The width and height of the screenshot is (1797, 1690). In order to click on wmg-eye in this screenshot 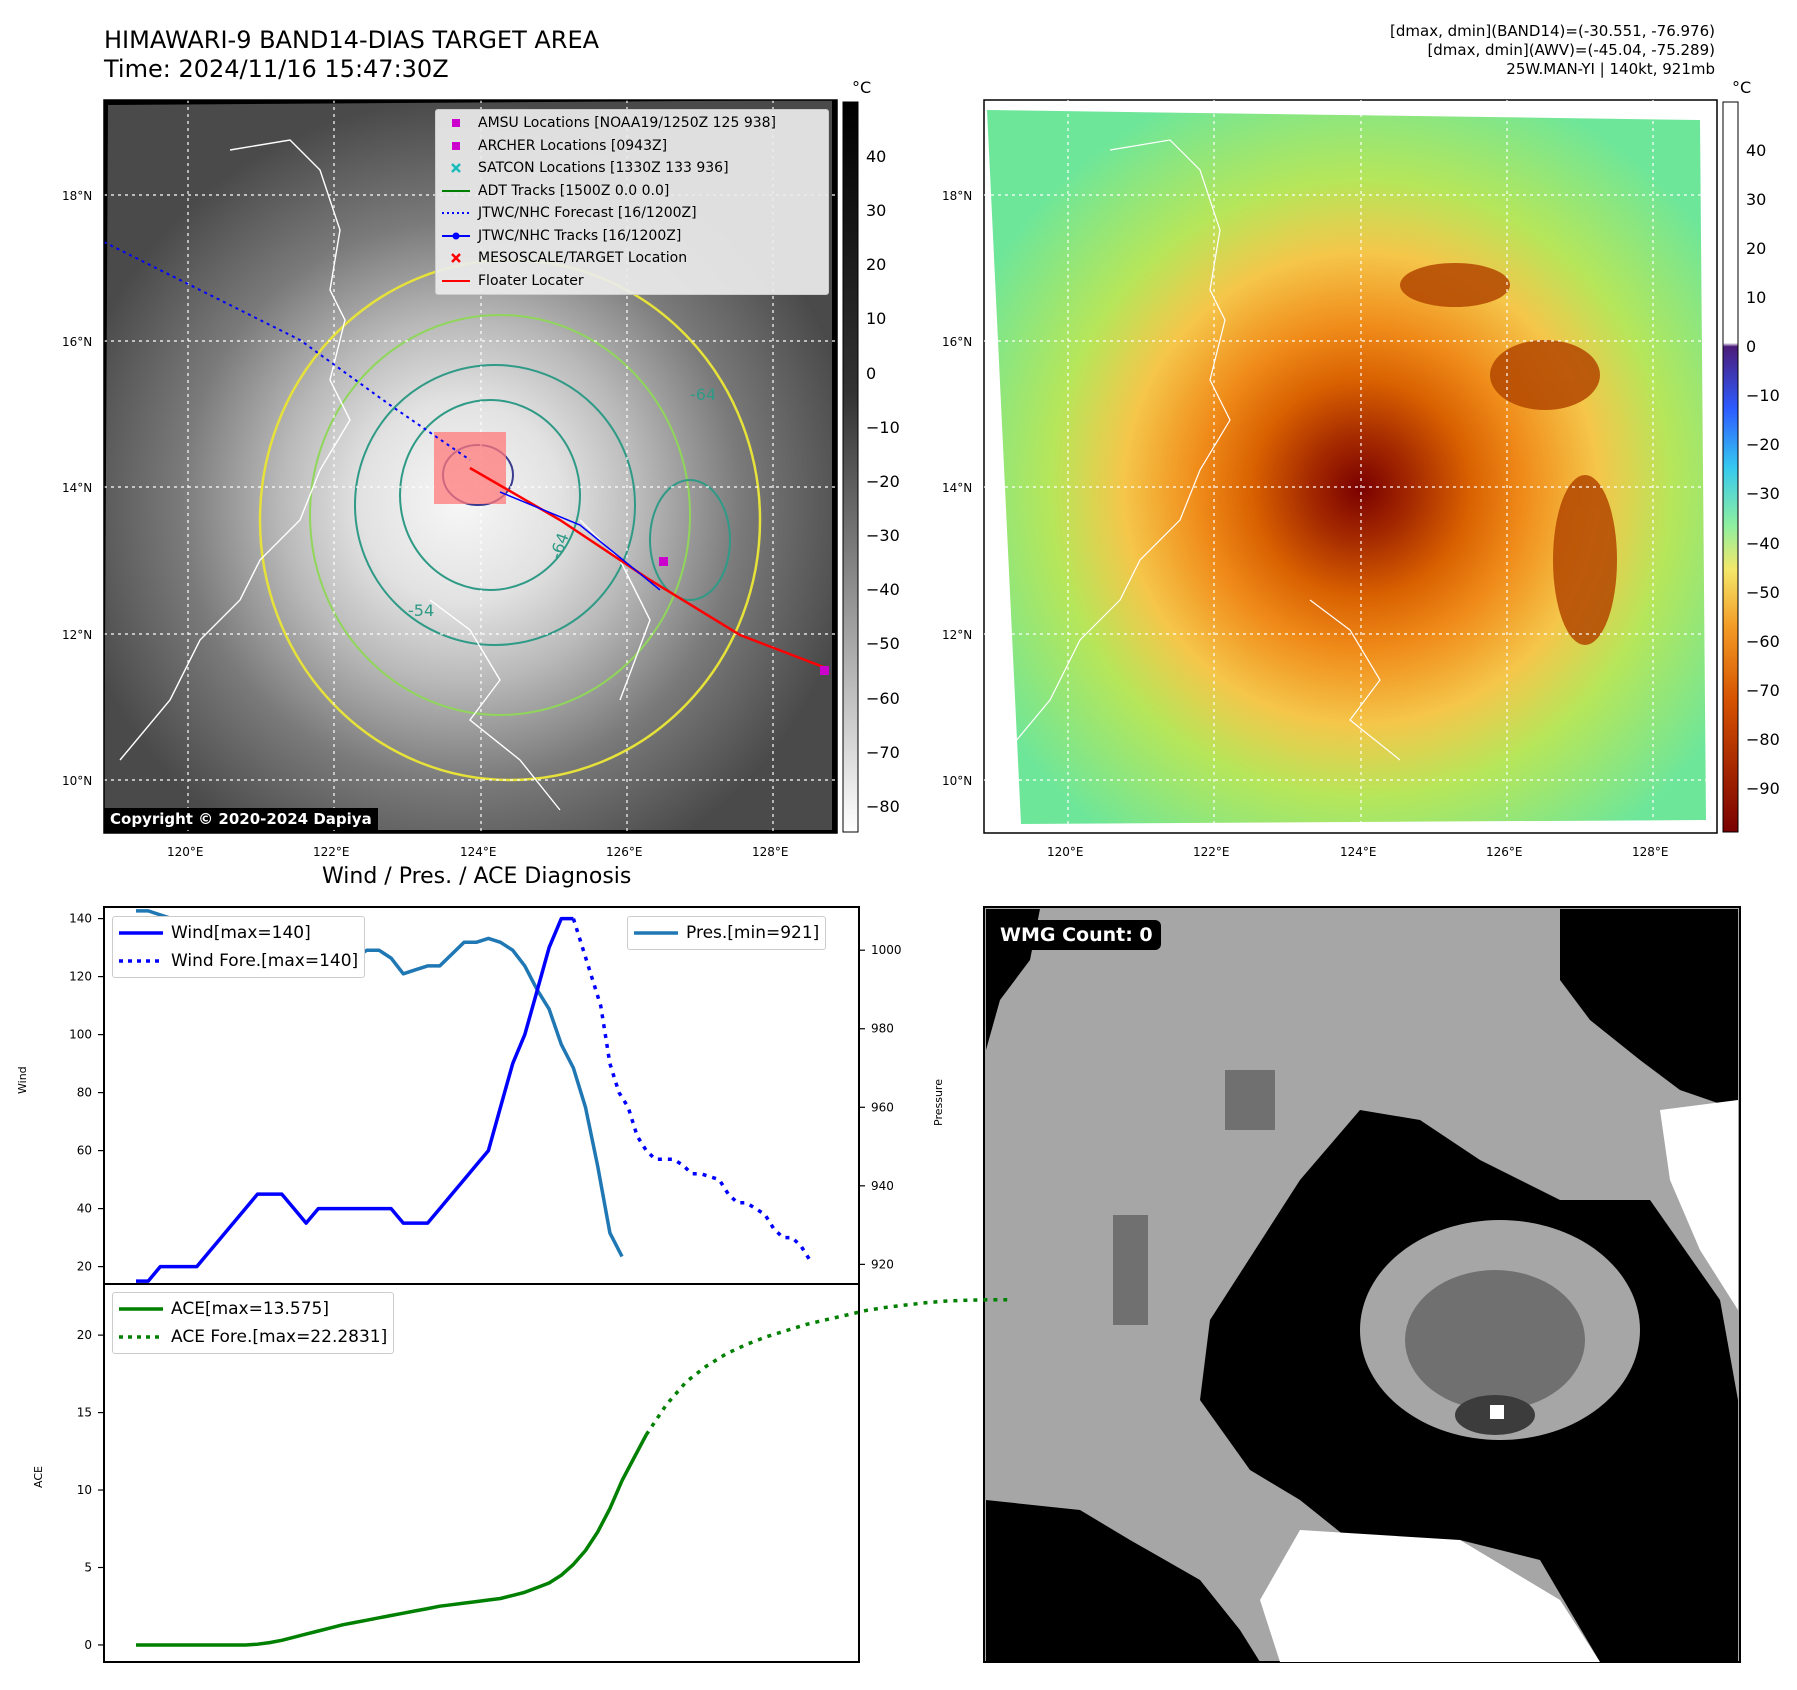, I will do `click(1500, 1330)`.